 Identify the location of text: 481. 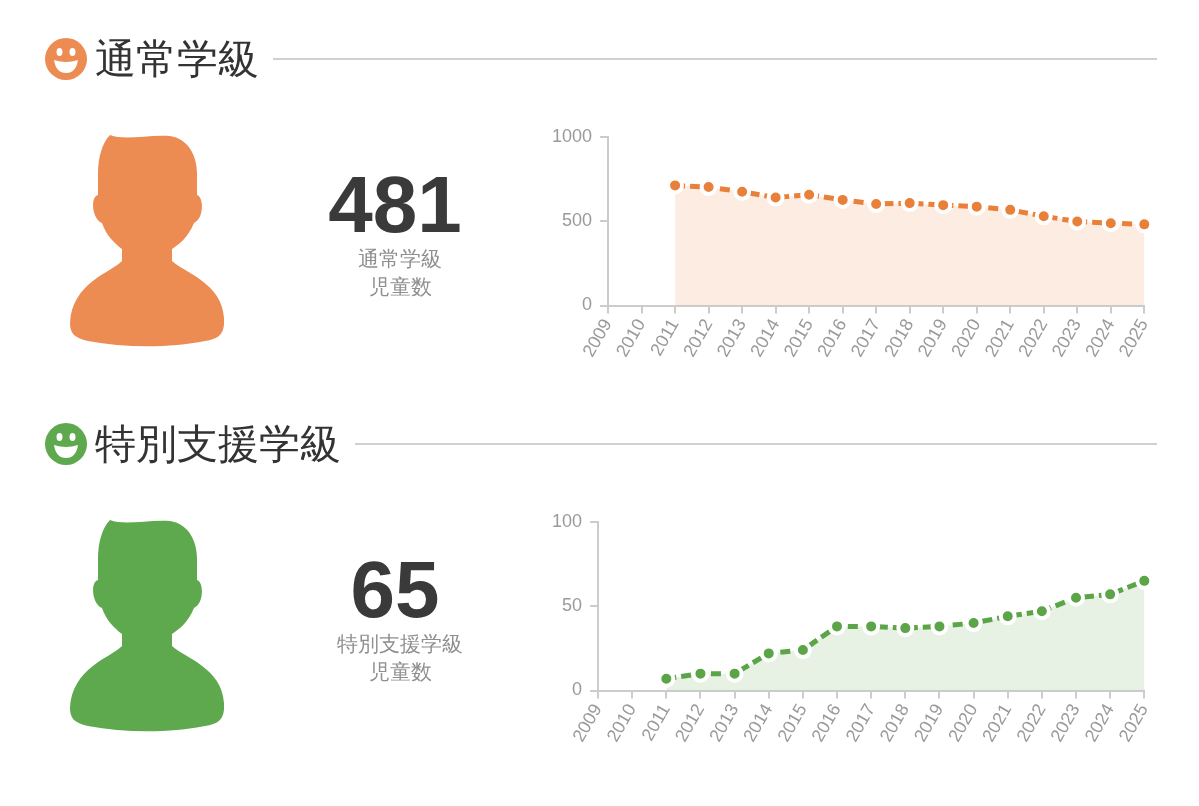
(395, 204).